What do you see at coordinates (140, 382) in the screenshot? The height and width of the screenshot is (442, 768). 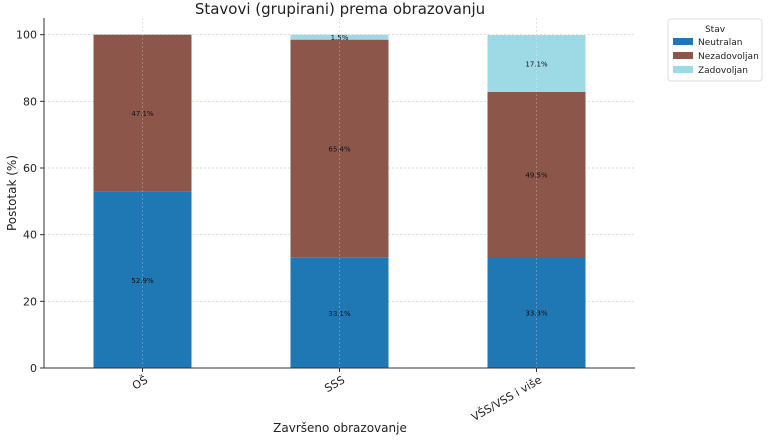 I see `x-tick-label: OŠ` at bounding box center [140, 382].